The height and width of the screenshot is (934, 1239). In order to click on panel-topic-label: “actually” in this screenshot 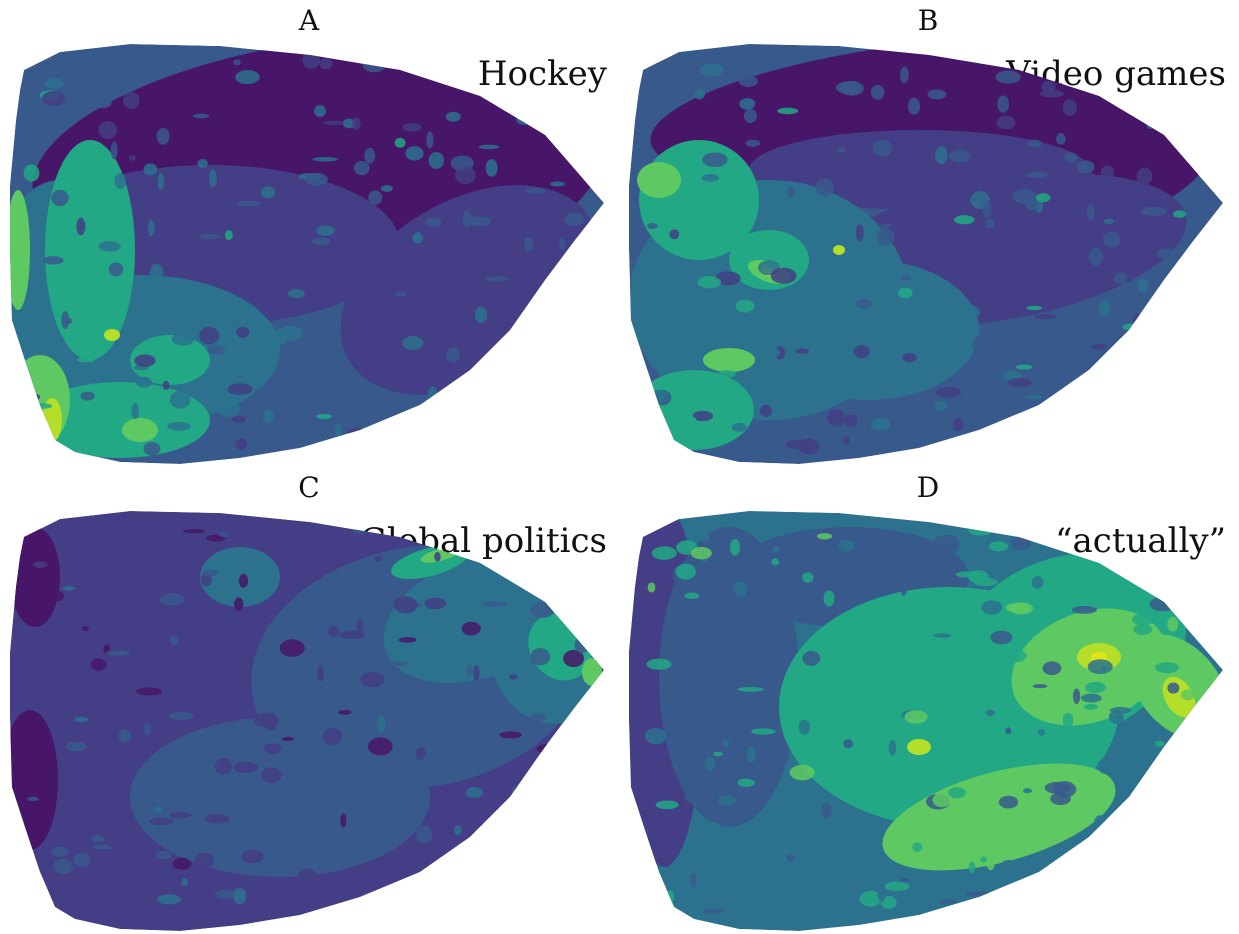, I will do `click(1140, 541)`.